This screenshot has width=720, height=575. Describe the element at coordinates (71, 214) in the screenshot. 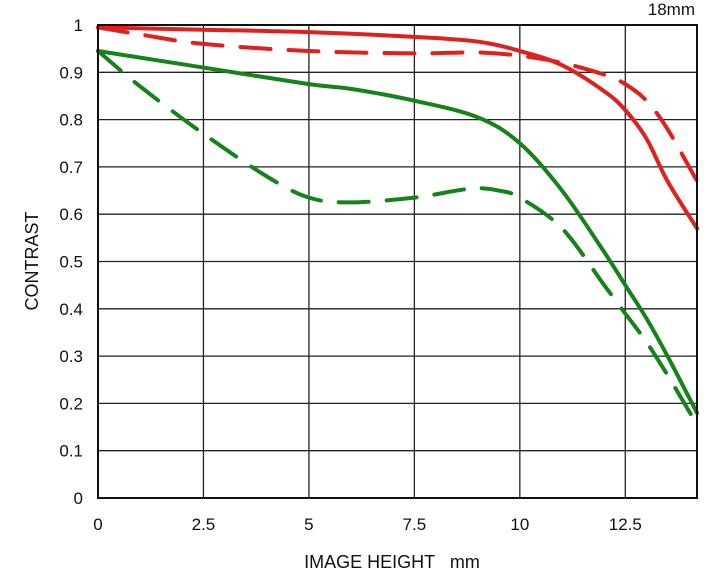

I see `y-tick-label: 0.6` at that location.